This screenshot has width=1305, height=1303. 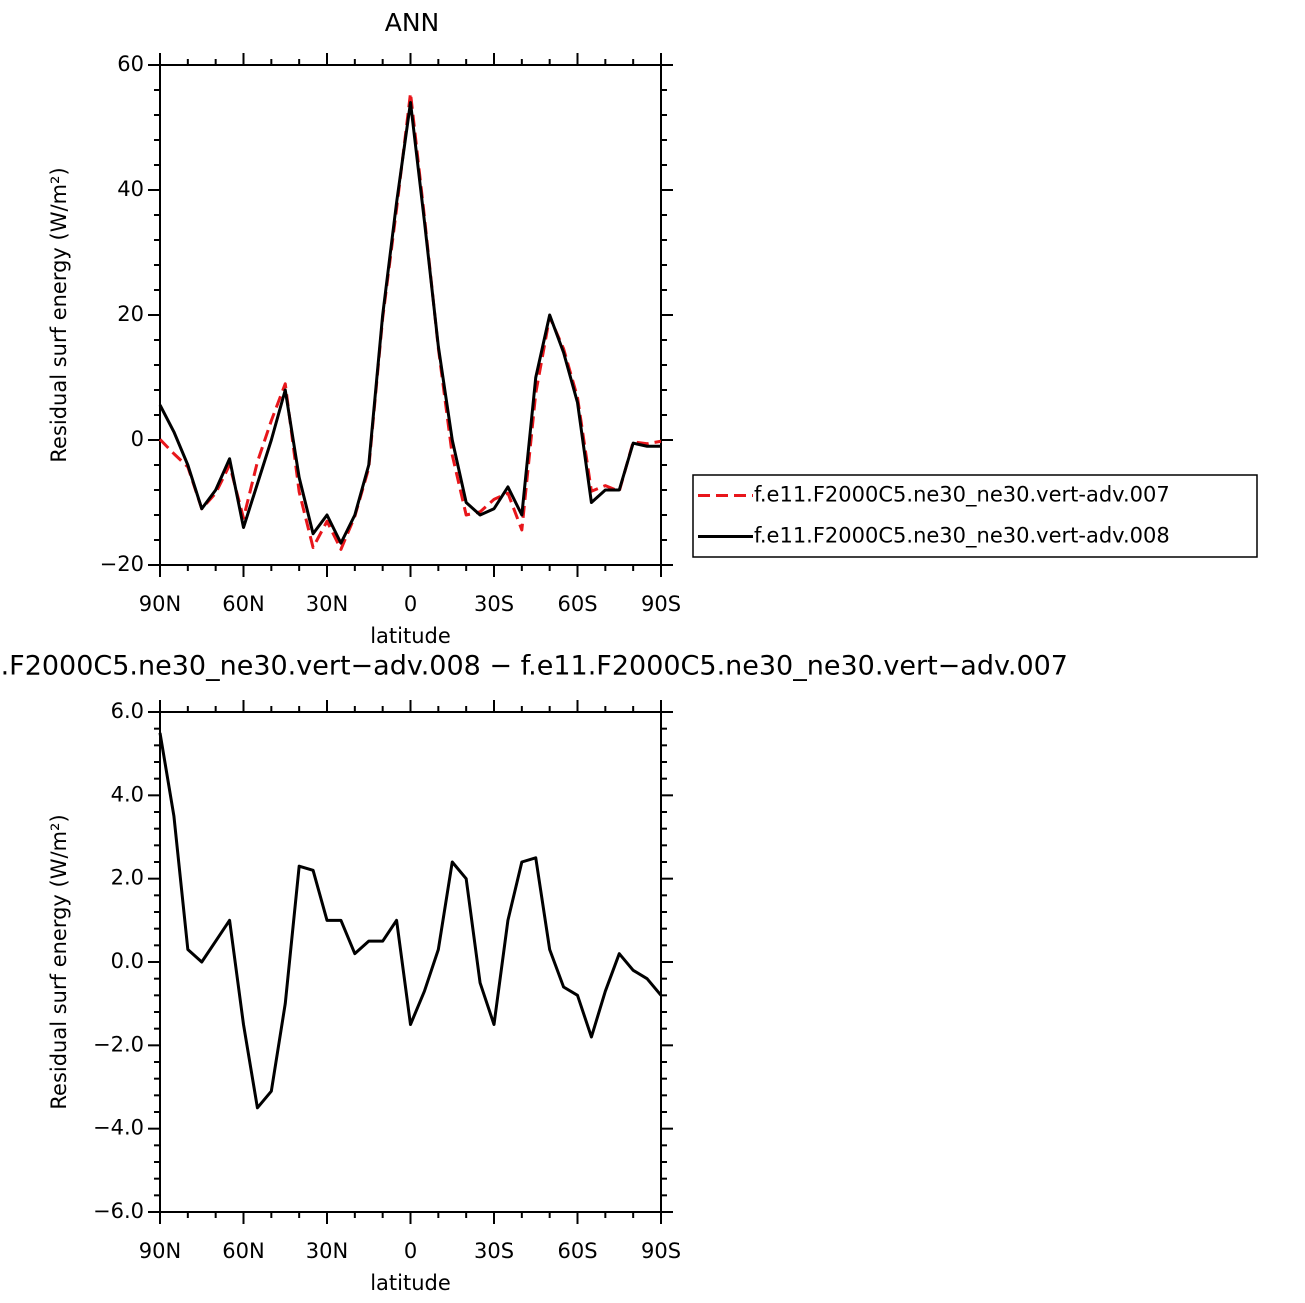 I want to click on y-tick-label: 0, so click(x=137, y=439).